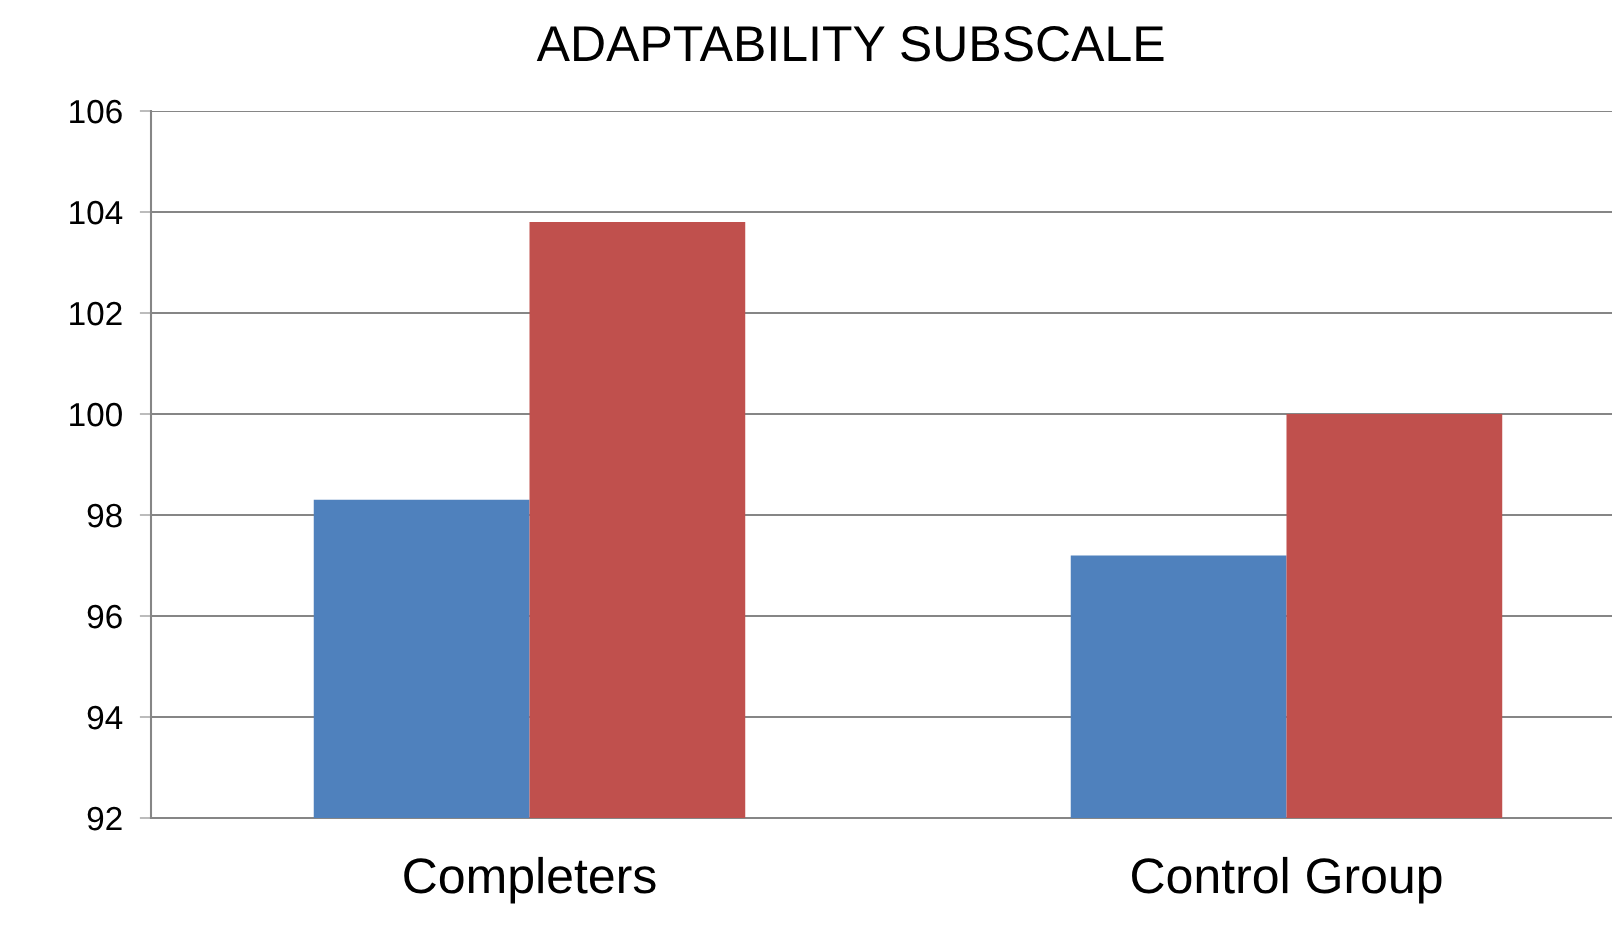  Describe the element at coordinates (105, 717) in the screenshot. I see `y-tick-label: 94` at that location.